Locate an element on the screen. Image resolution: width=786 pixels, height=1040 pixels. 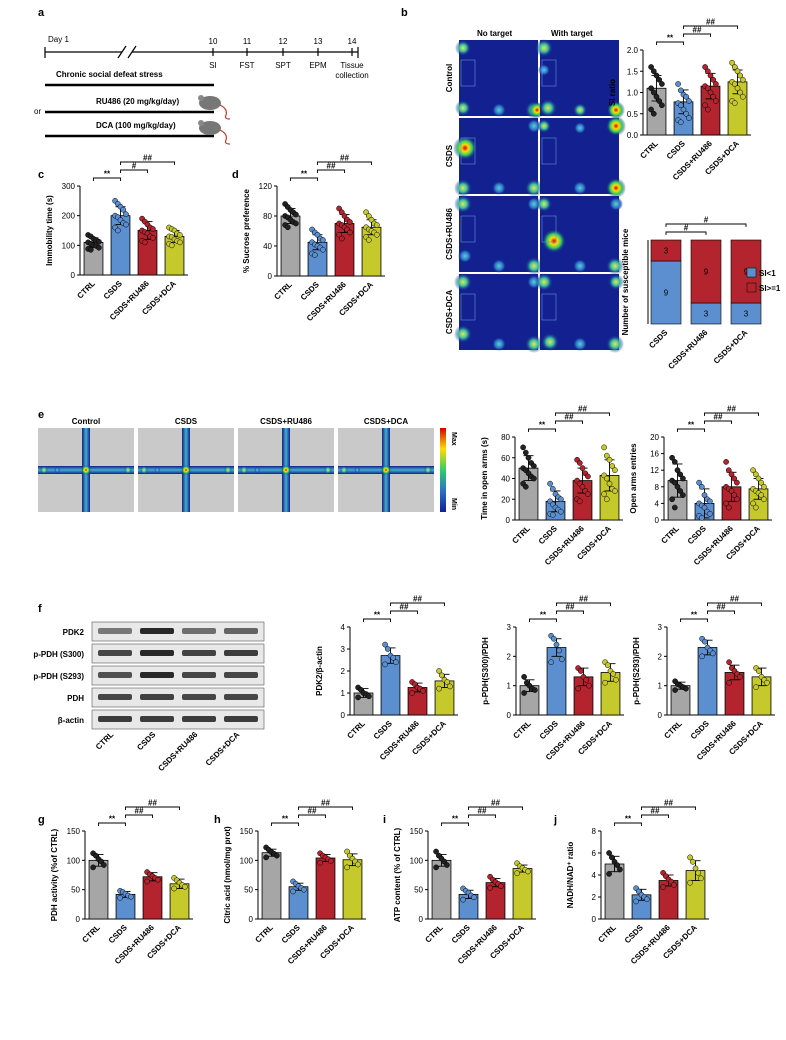
y-tick-label: 120 is located at coordinates (266, 186).